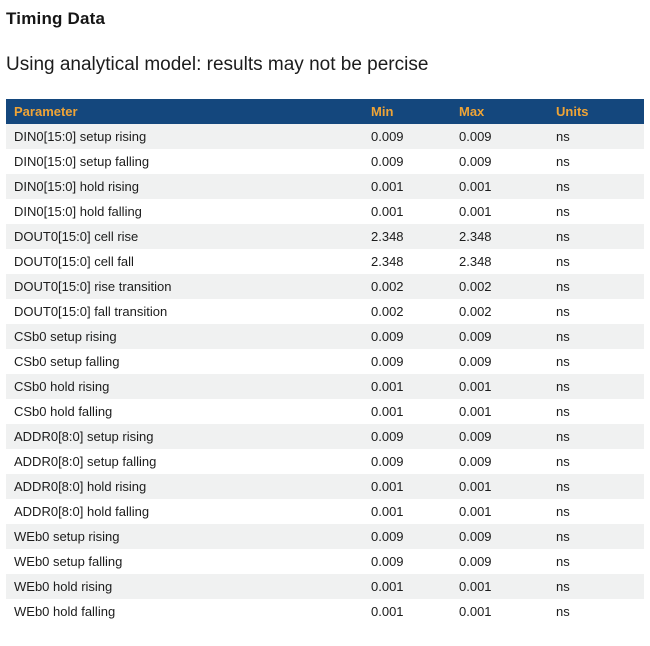  I want to click on table-row: DIN0[15:0] hold falling 0.001 0.001 ns, so click(325, 211).